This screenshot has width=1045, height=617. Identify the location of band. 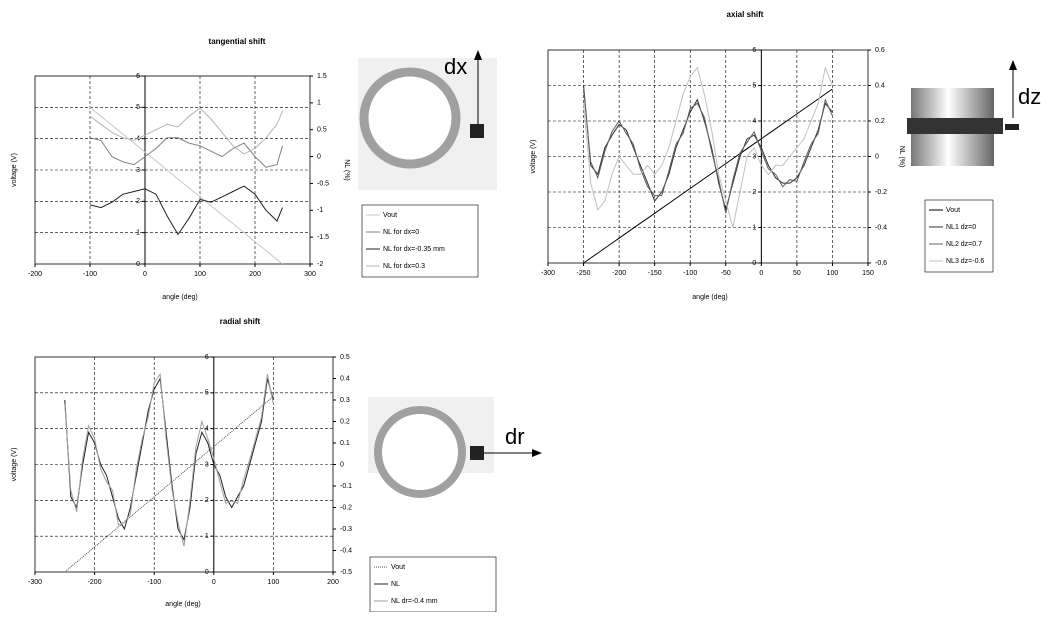
(955, 126).